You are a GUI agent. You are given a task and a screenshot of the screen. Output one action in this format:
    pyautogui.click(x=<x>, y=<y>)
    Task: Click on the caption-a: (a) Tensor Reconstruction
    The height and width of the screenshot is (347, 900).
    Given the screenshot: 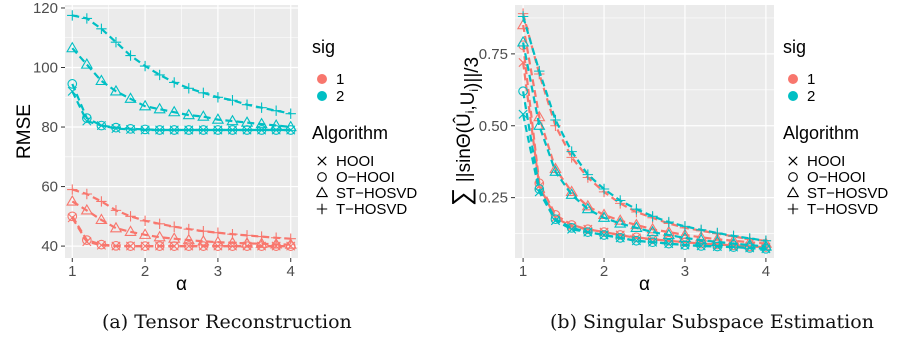 What is the action you would take?
    pyautogui.click(x=227, y=322)
    